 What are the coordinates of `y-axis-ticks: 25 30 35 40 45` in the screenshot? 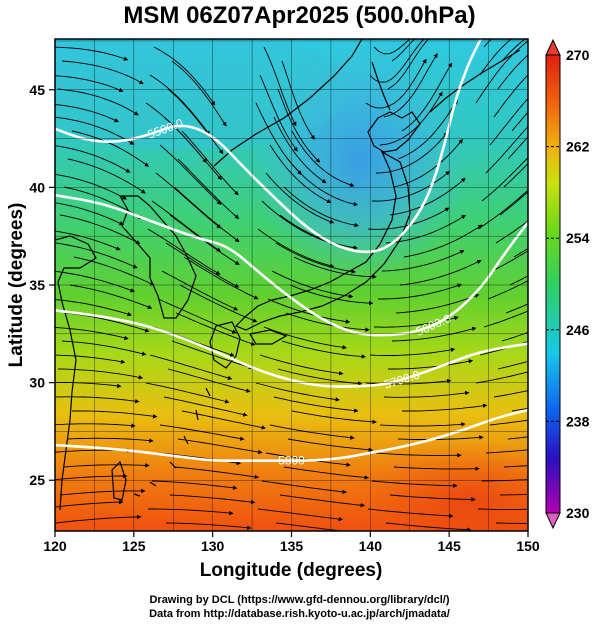 It's located at (42, 285).